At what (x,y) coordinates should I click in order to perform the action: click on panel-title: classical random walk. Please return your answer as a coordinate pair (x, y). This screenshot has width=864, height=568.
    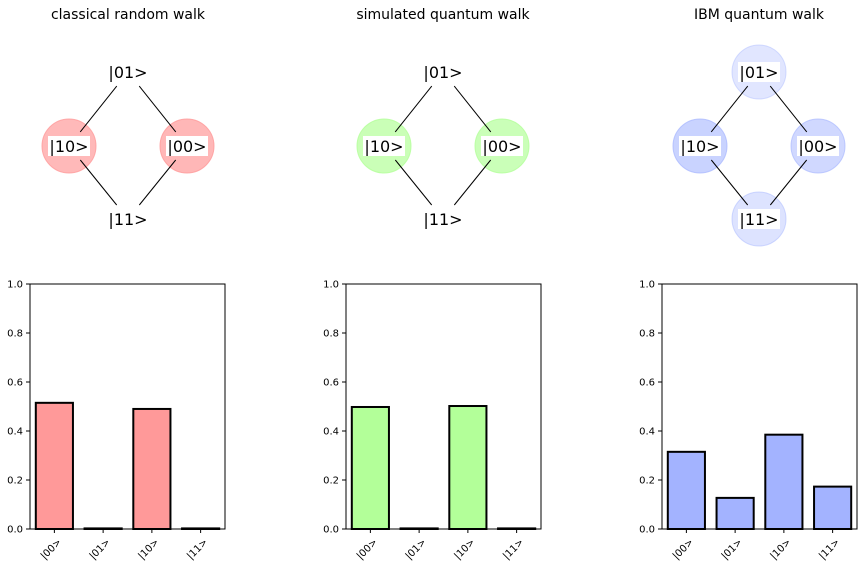
    Looking at the image, I should click on (128, 15).